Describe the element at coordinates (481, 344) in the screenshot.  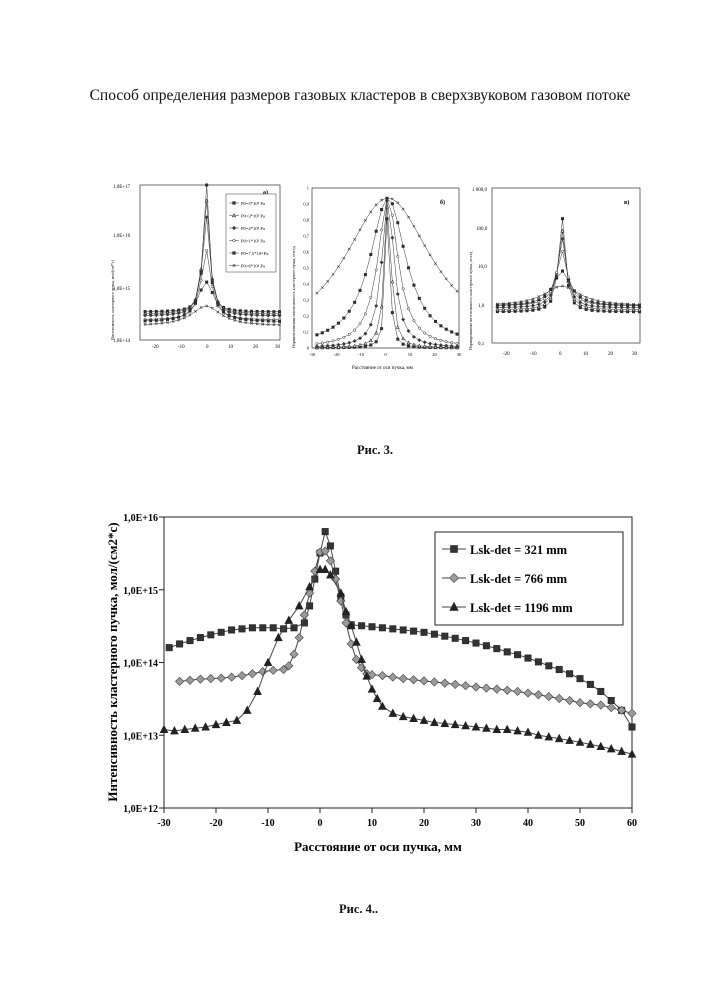
I see `panel-c-ytick: 0,1` at that location.